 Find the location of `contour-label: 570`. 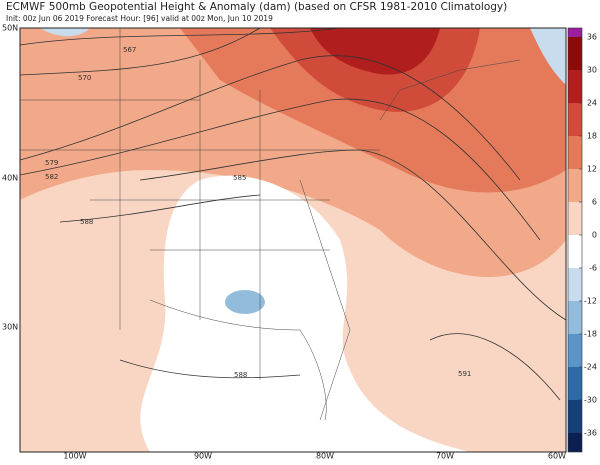

contour-label: 570 is located at coordinates (84, 78).